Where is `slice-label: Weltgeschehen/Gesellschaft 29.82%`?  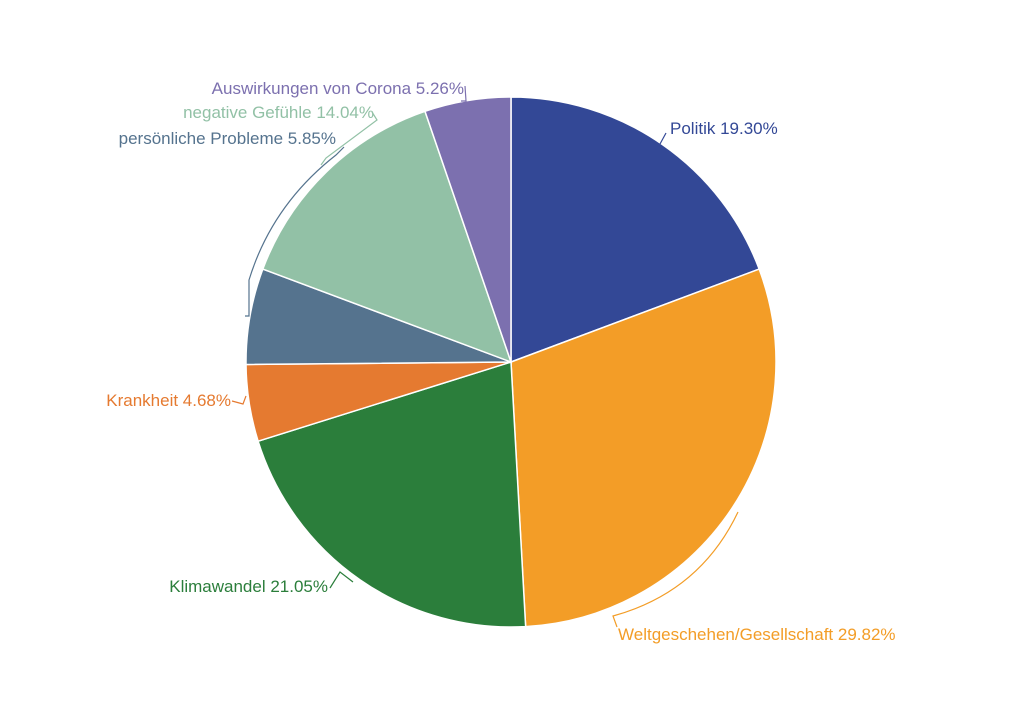
slice-label: Weltgeschehen/Gesellschaft 29.82% is located at coordinates (757, 634).